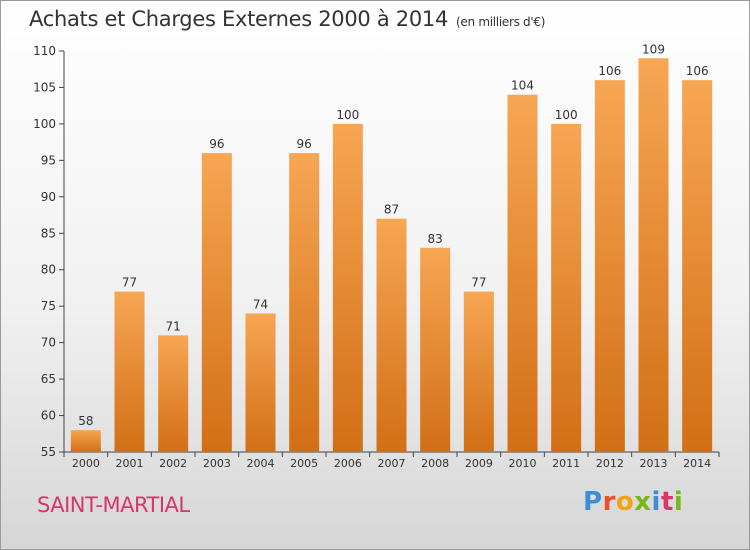 The image size is (750, 550). Describe the element at coordinates (653, 49) in the screenshot. I see `data-label-2013: 109` at that location.